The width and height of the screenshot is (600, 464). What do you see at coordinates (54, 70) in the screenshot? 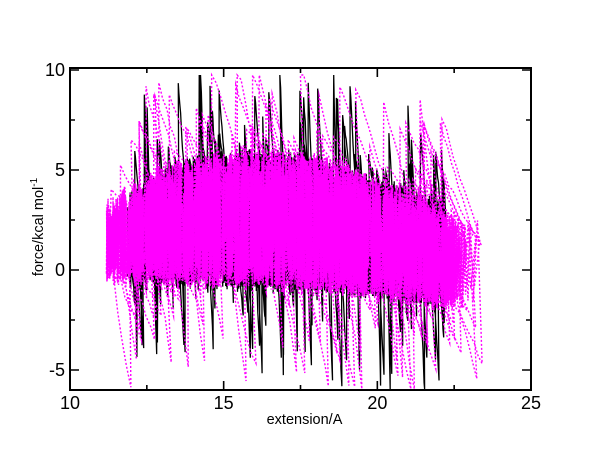
I see `y-tick-label-10: 10` at bounding box center [54, 70].